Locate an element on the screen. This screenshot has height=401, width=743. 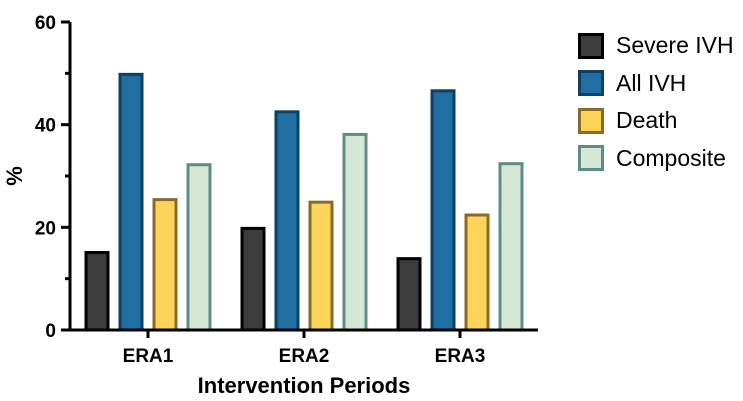
legend-item: Death is located at coordinates (656, 121).